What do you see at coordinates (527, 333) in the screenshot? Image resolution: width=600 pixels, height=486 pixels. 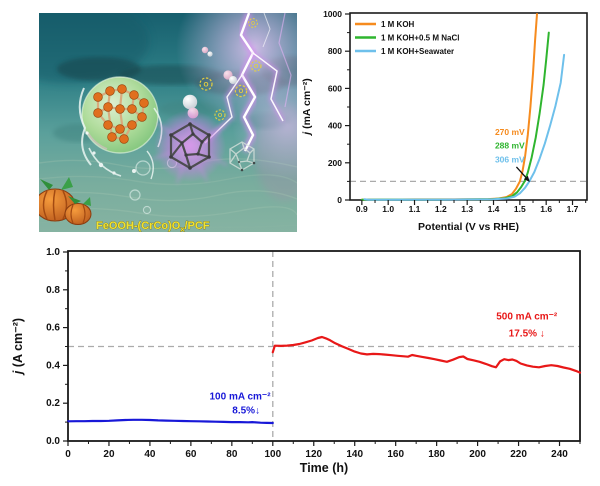 I see `svg-text: 17.5% ↓` at bounding box center [527, 333].